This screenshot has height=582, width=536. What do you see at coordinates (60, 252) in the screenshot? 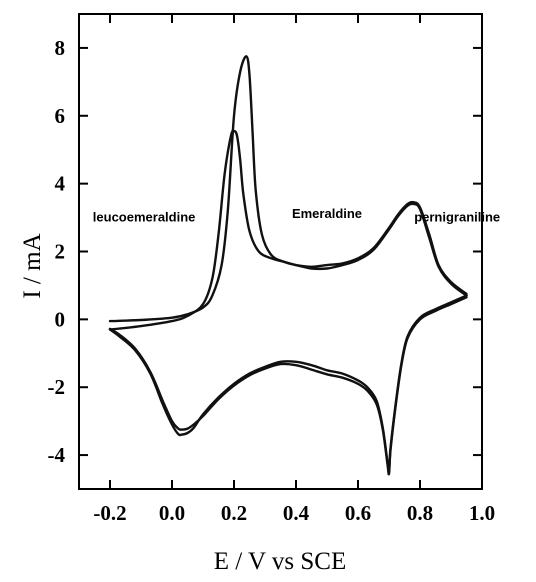
I see `y-tick-label: 2` at bounding box center [60, 252].